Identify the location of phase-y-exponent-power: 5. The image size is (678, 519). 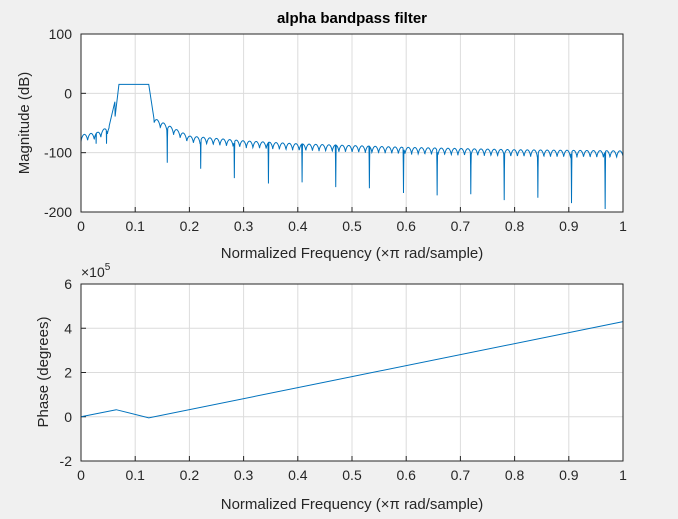
(108, 267).